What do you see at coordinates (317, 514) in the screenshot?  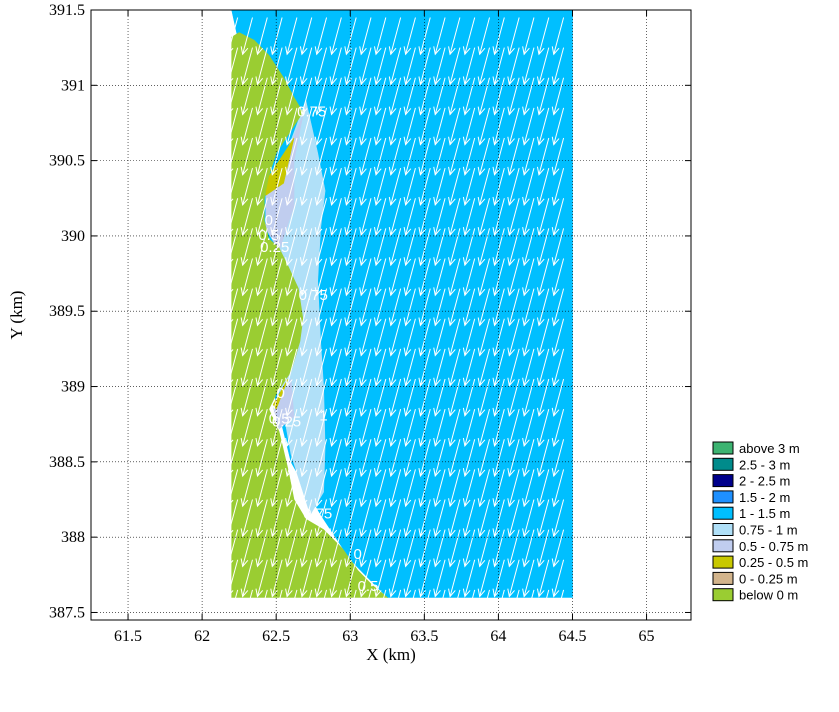 I see `contour-label-9: 0.75` at bounding box center [317, 514].